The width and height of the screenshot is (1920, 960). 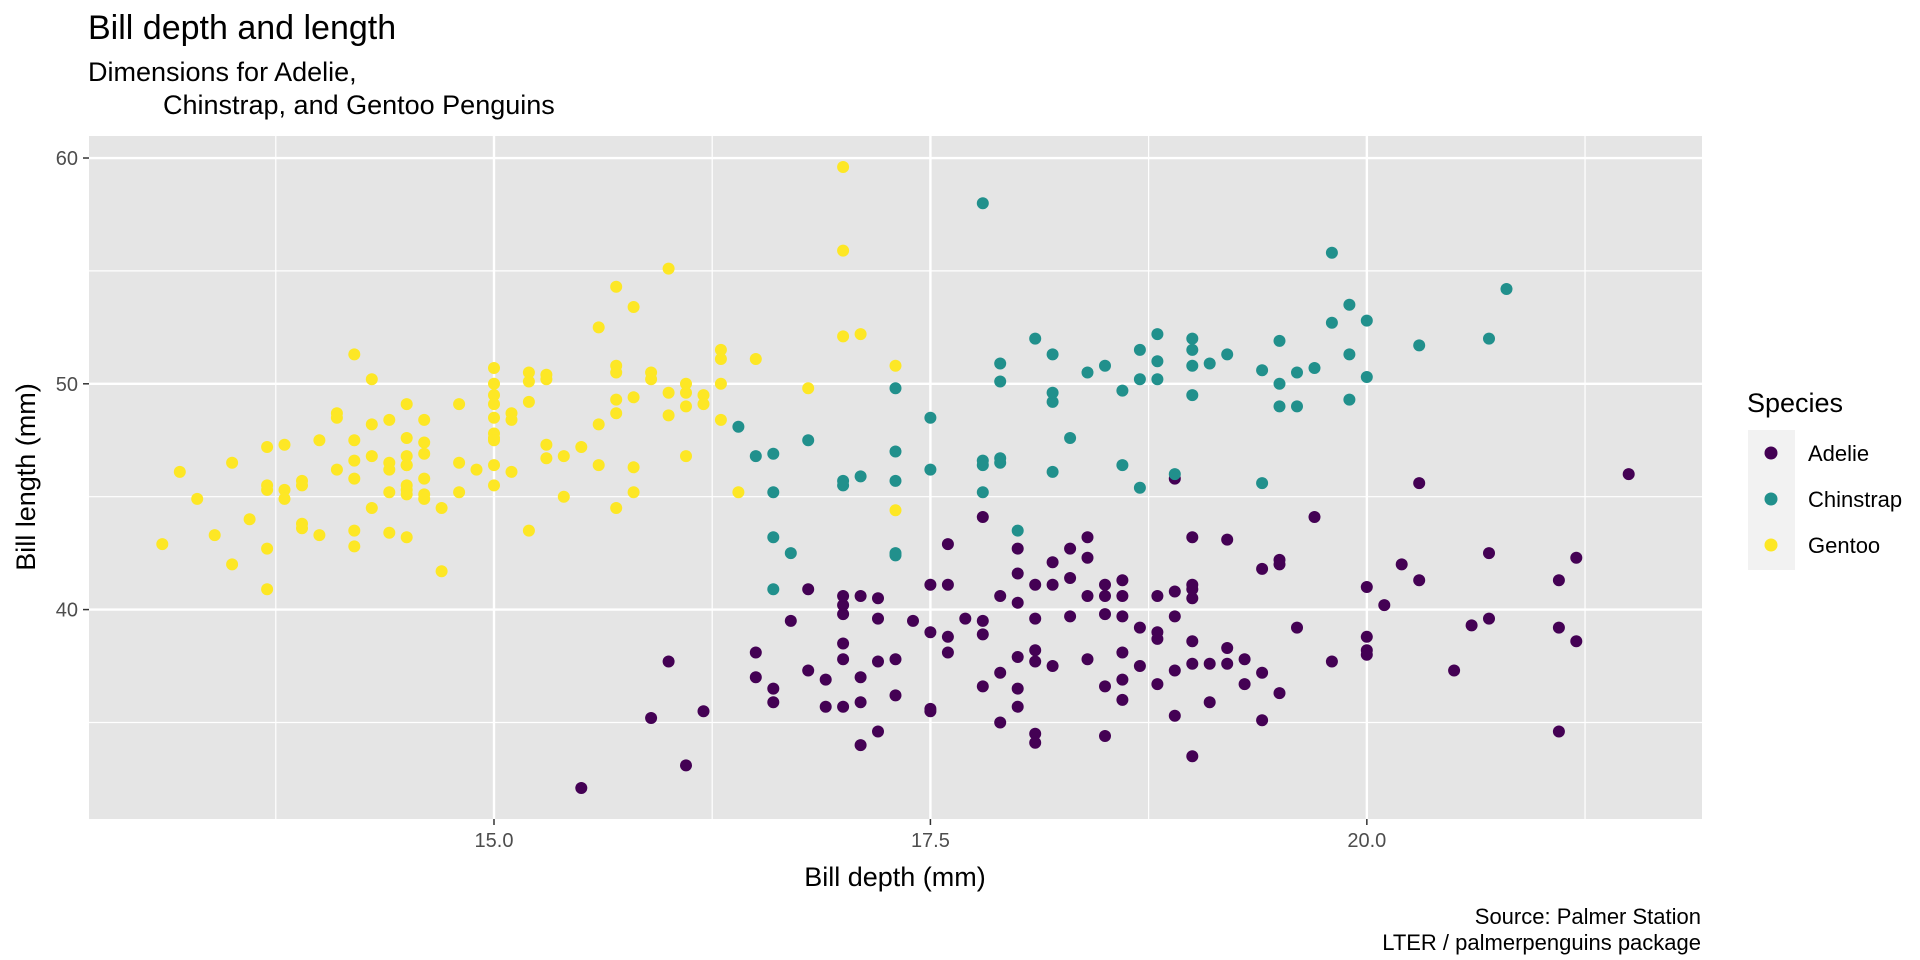 What do you see at coordinates (359, 105) in the screenshot?
I see `chart-subtitle-line-2: Chinstrap, and Gentoo Penguins` at bounding box center [359, 105].